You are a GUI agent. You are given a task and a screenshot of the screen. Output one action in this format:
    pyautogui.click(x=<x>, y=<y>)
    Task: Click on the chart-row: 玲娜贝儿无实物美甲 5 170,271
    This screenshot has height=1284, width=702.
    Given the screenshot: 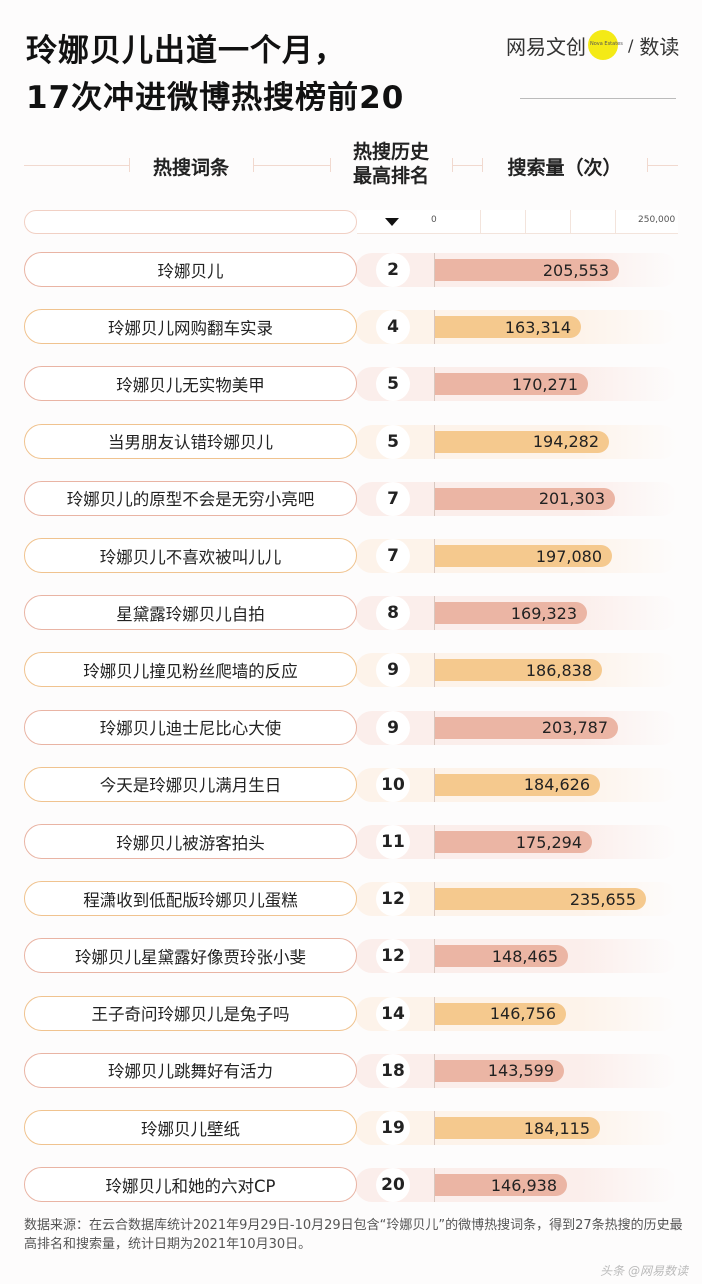 What is the action you would take?
    pyautogui.click(x=351, y=384)
    